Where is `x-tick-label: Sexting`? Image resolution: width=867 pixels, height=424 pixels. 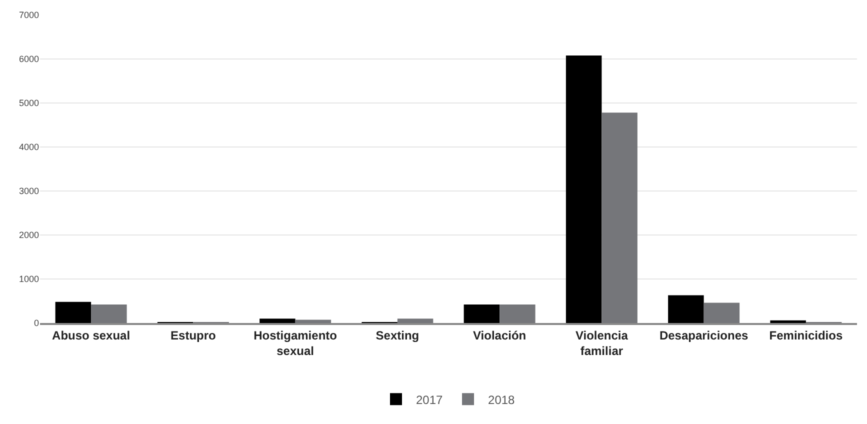 x-tick-label: Sexting is located at coordinates (398, 335).